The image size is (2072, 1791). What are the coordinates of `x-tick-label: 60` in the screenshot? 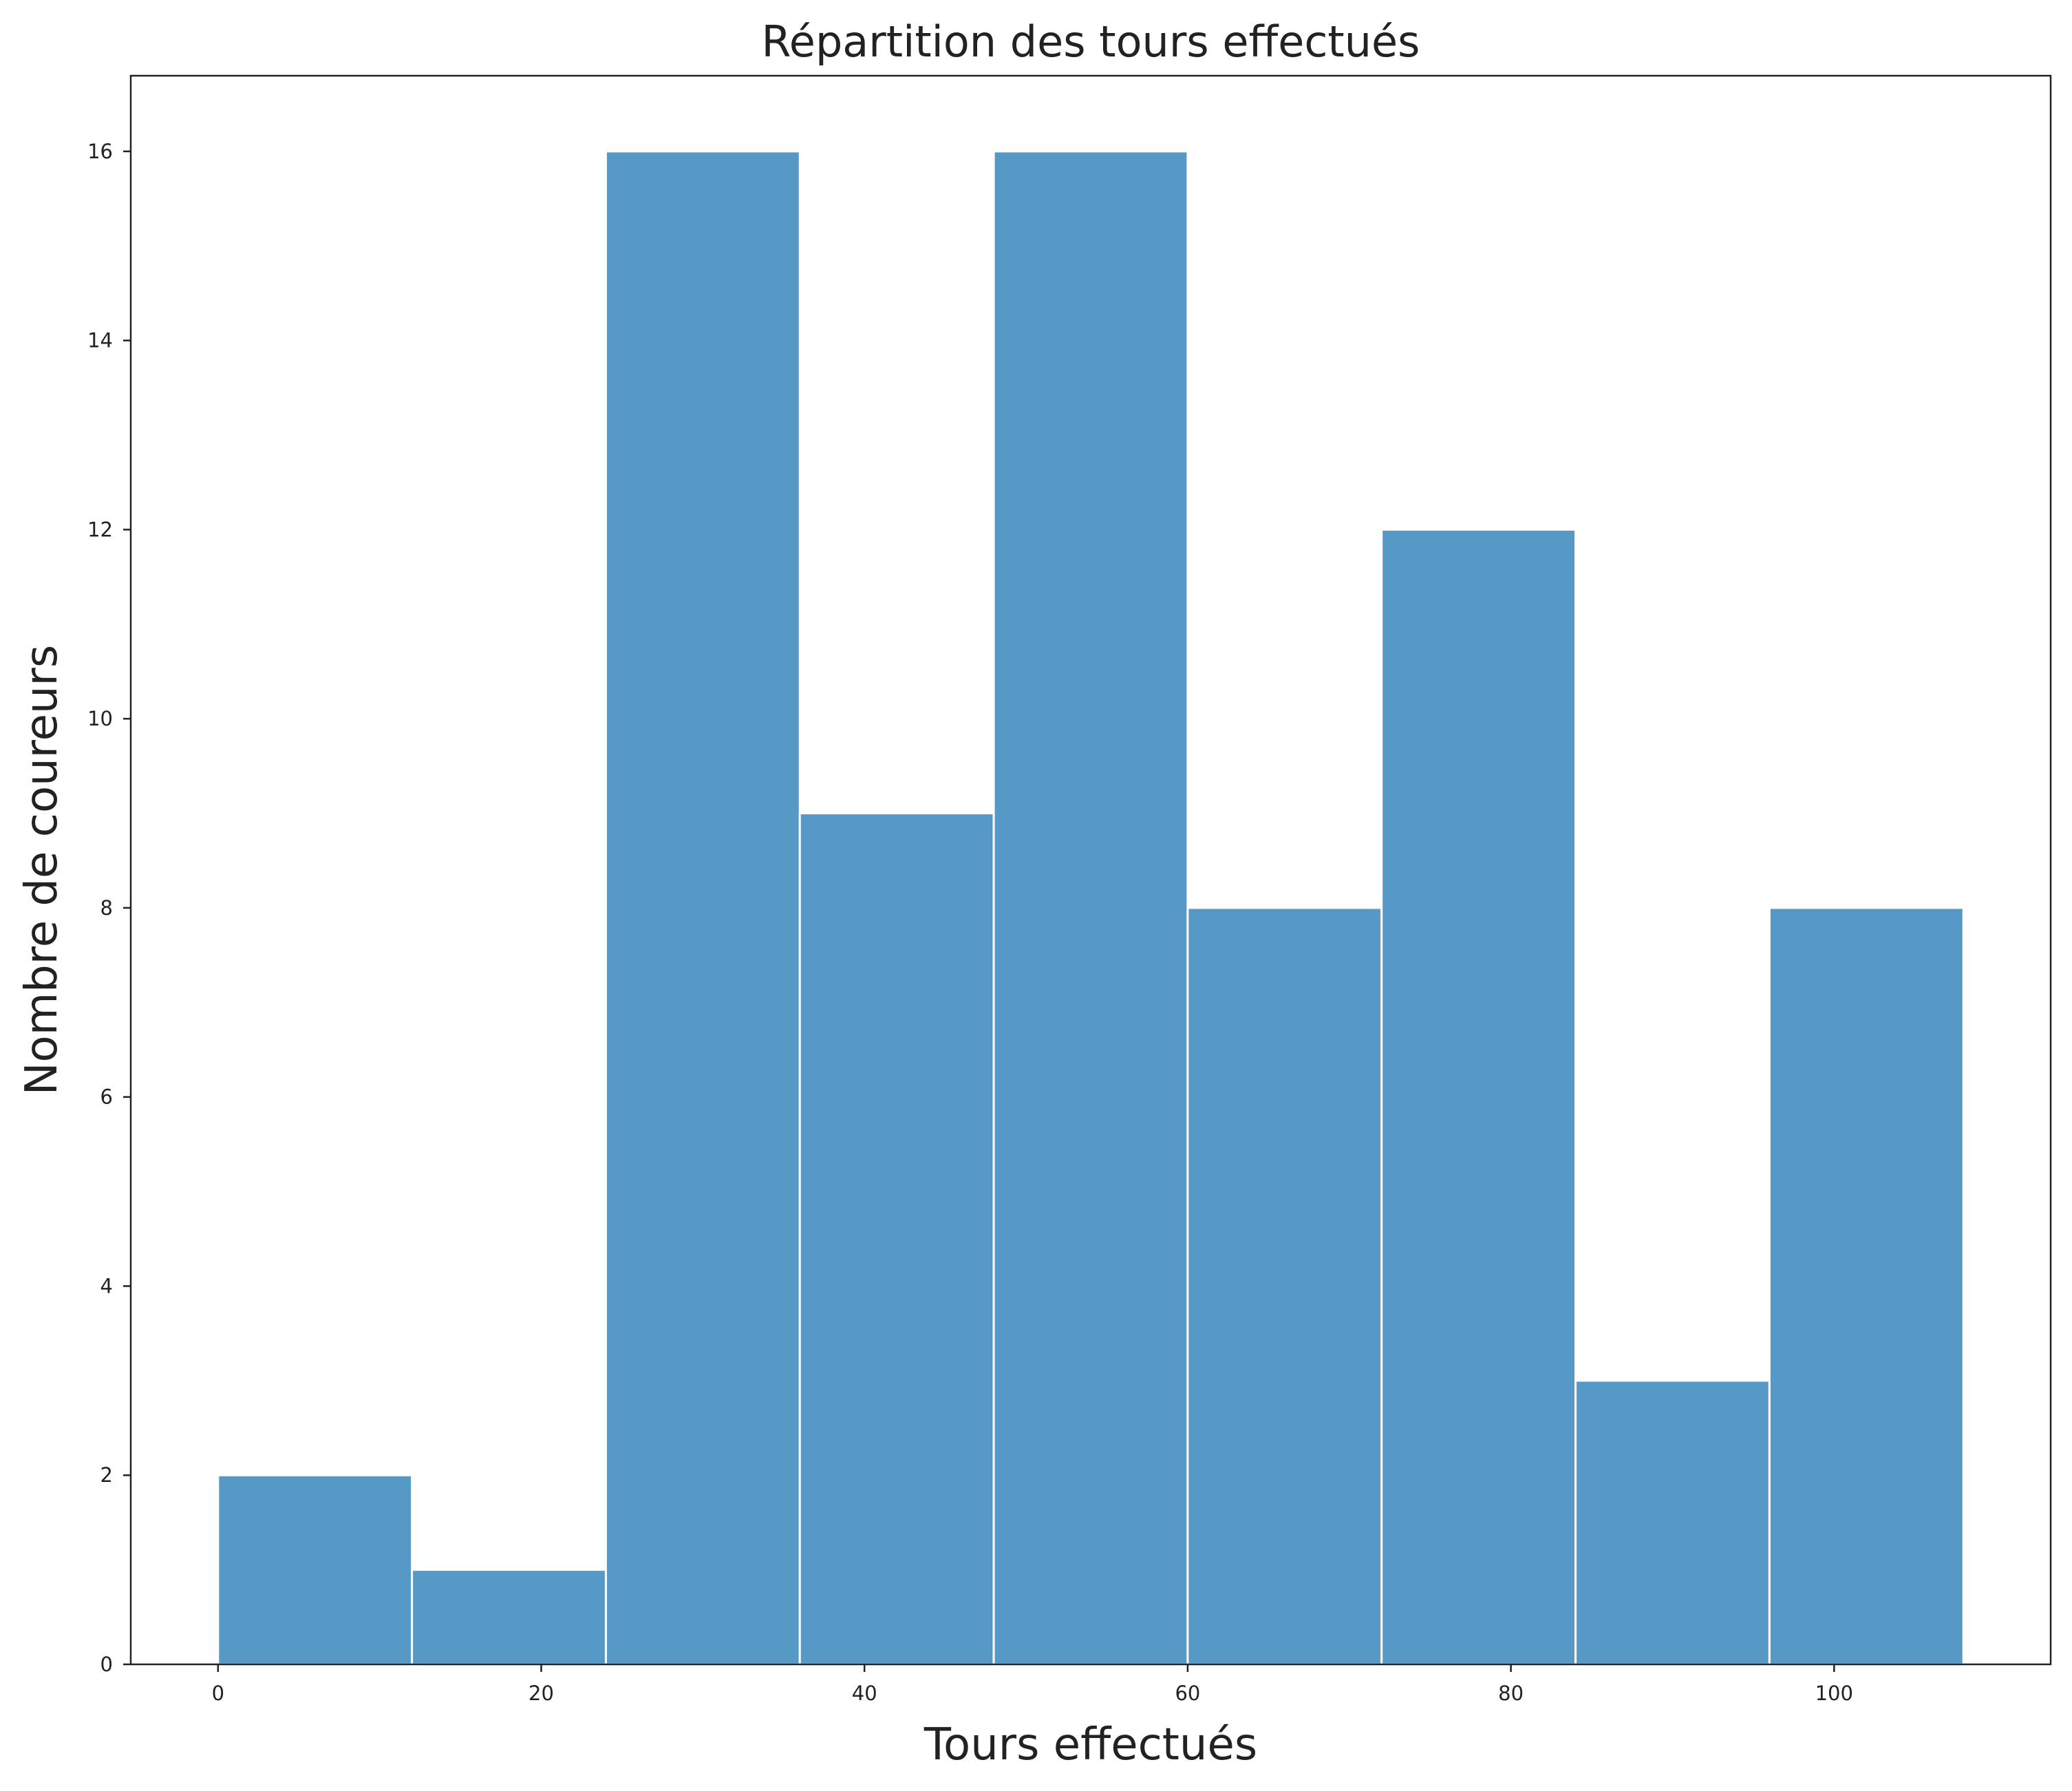 It's located at (1187, 1693).